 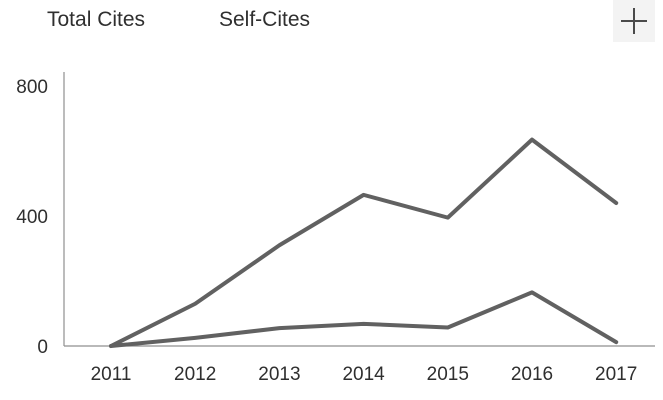 I want to click on tab-self-cites: Self-Cites, so click(x=265, y=19).